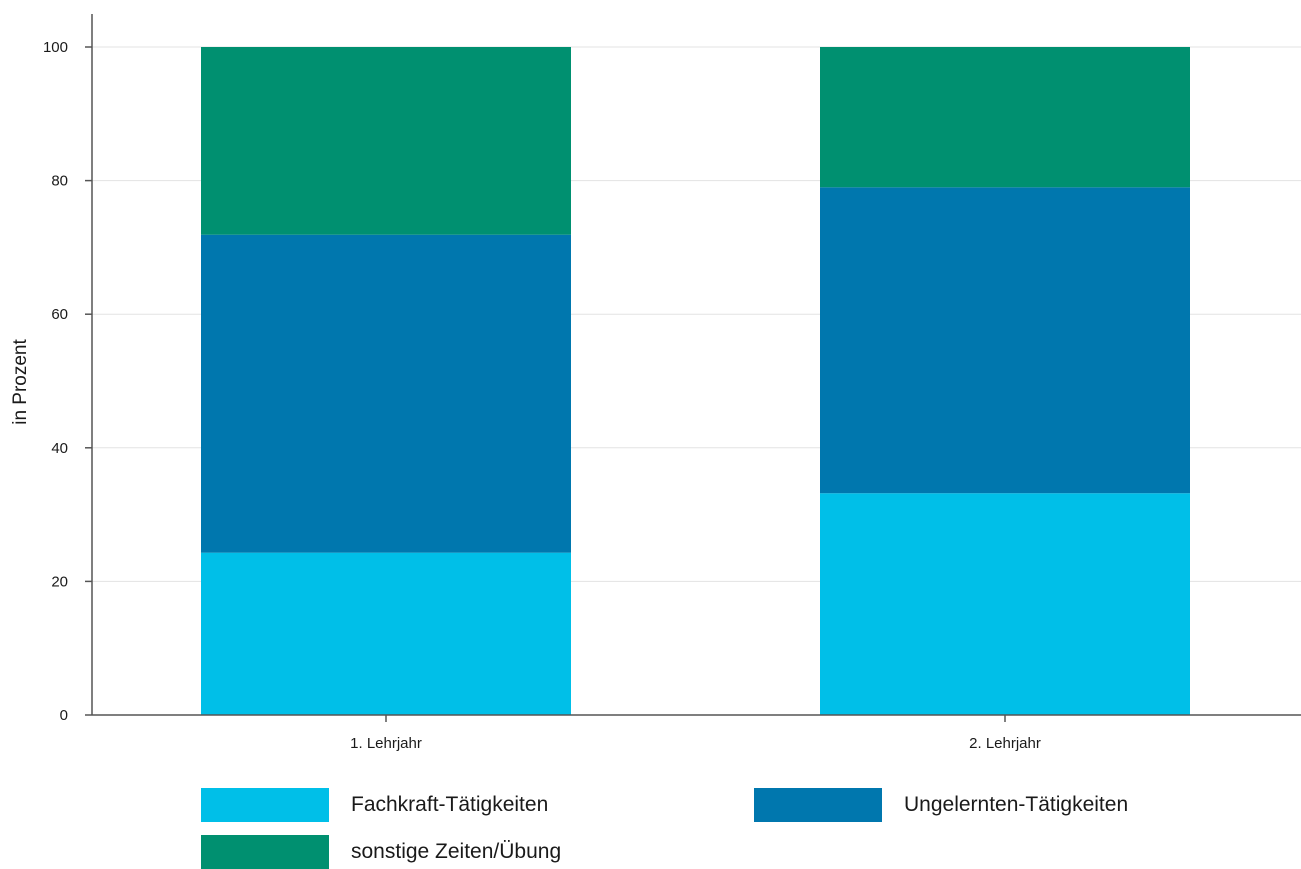 The width and height of the screenshot is (1301, 869). I want to click on x-tick-label: 1. Lehrjahr, so click(386, 743).